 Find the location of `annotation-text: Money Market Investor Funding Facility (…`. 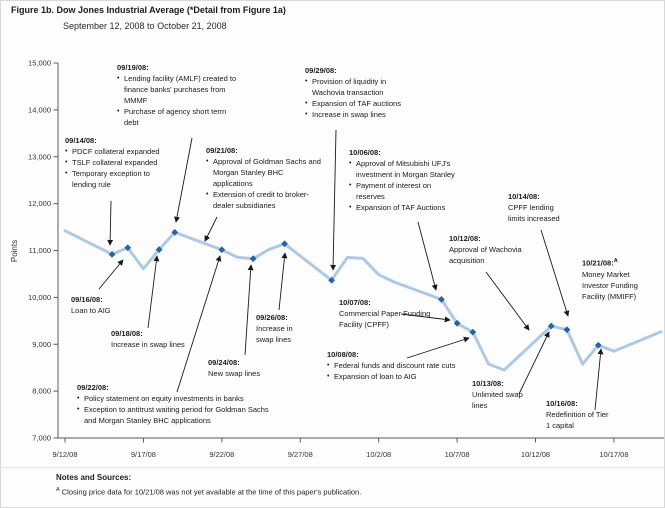

annotation-text: Money Market Investor Funding Facility (… is located at coordinates (610, 285).